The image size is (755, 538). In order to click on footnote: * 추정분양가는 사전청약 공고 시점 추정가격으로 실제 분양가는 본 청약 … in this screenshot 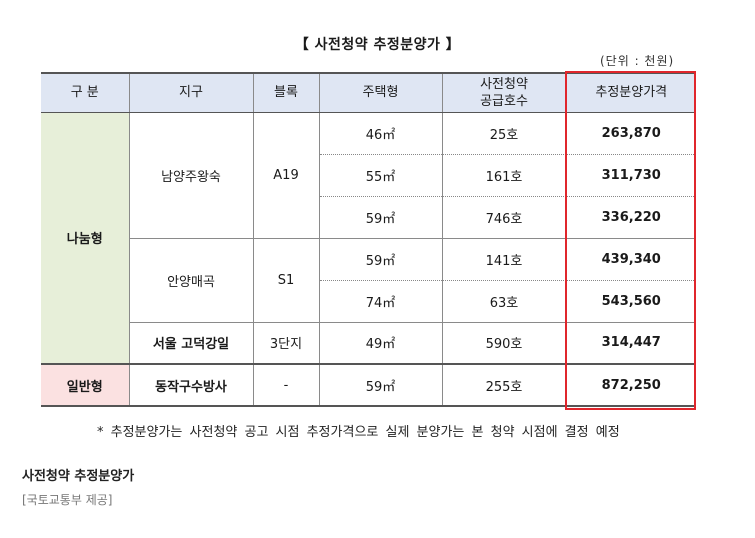, I will do `click(358, 432)`.